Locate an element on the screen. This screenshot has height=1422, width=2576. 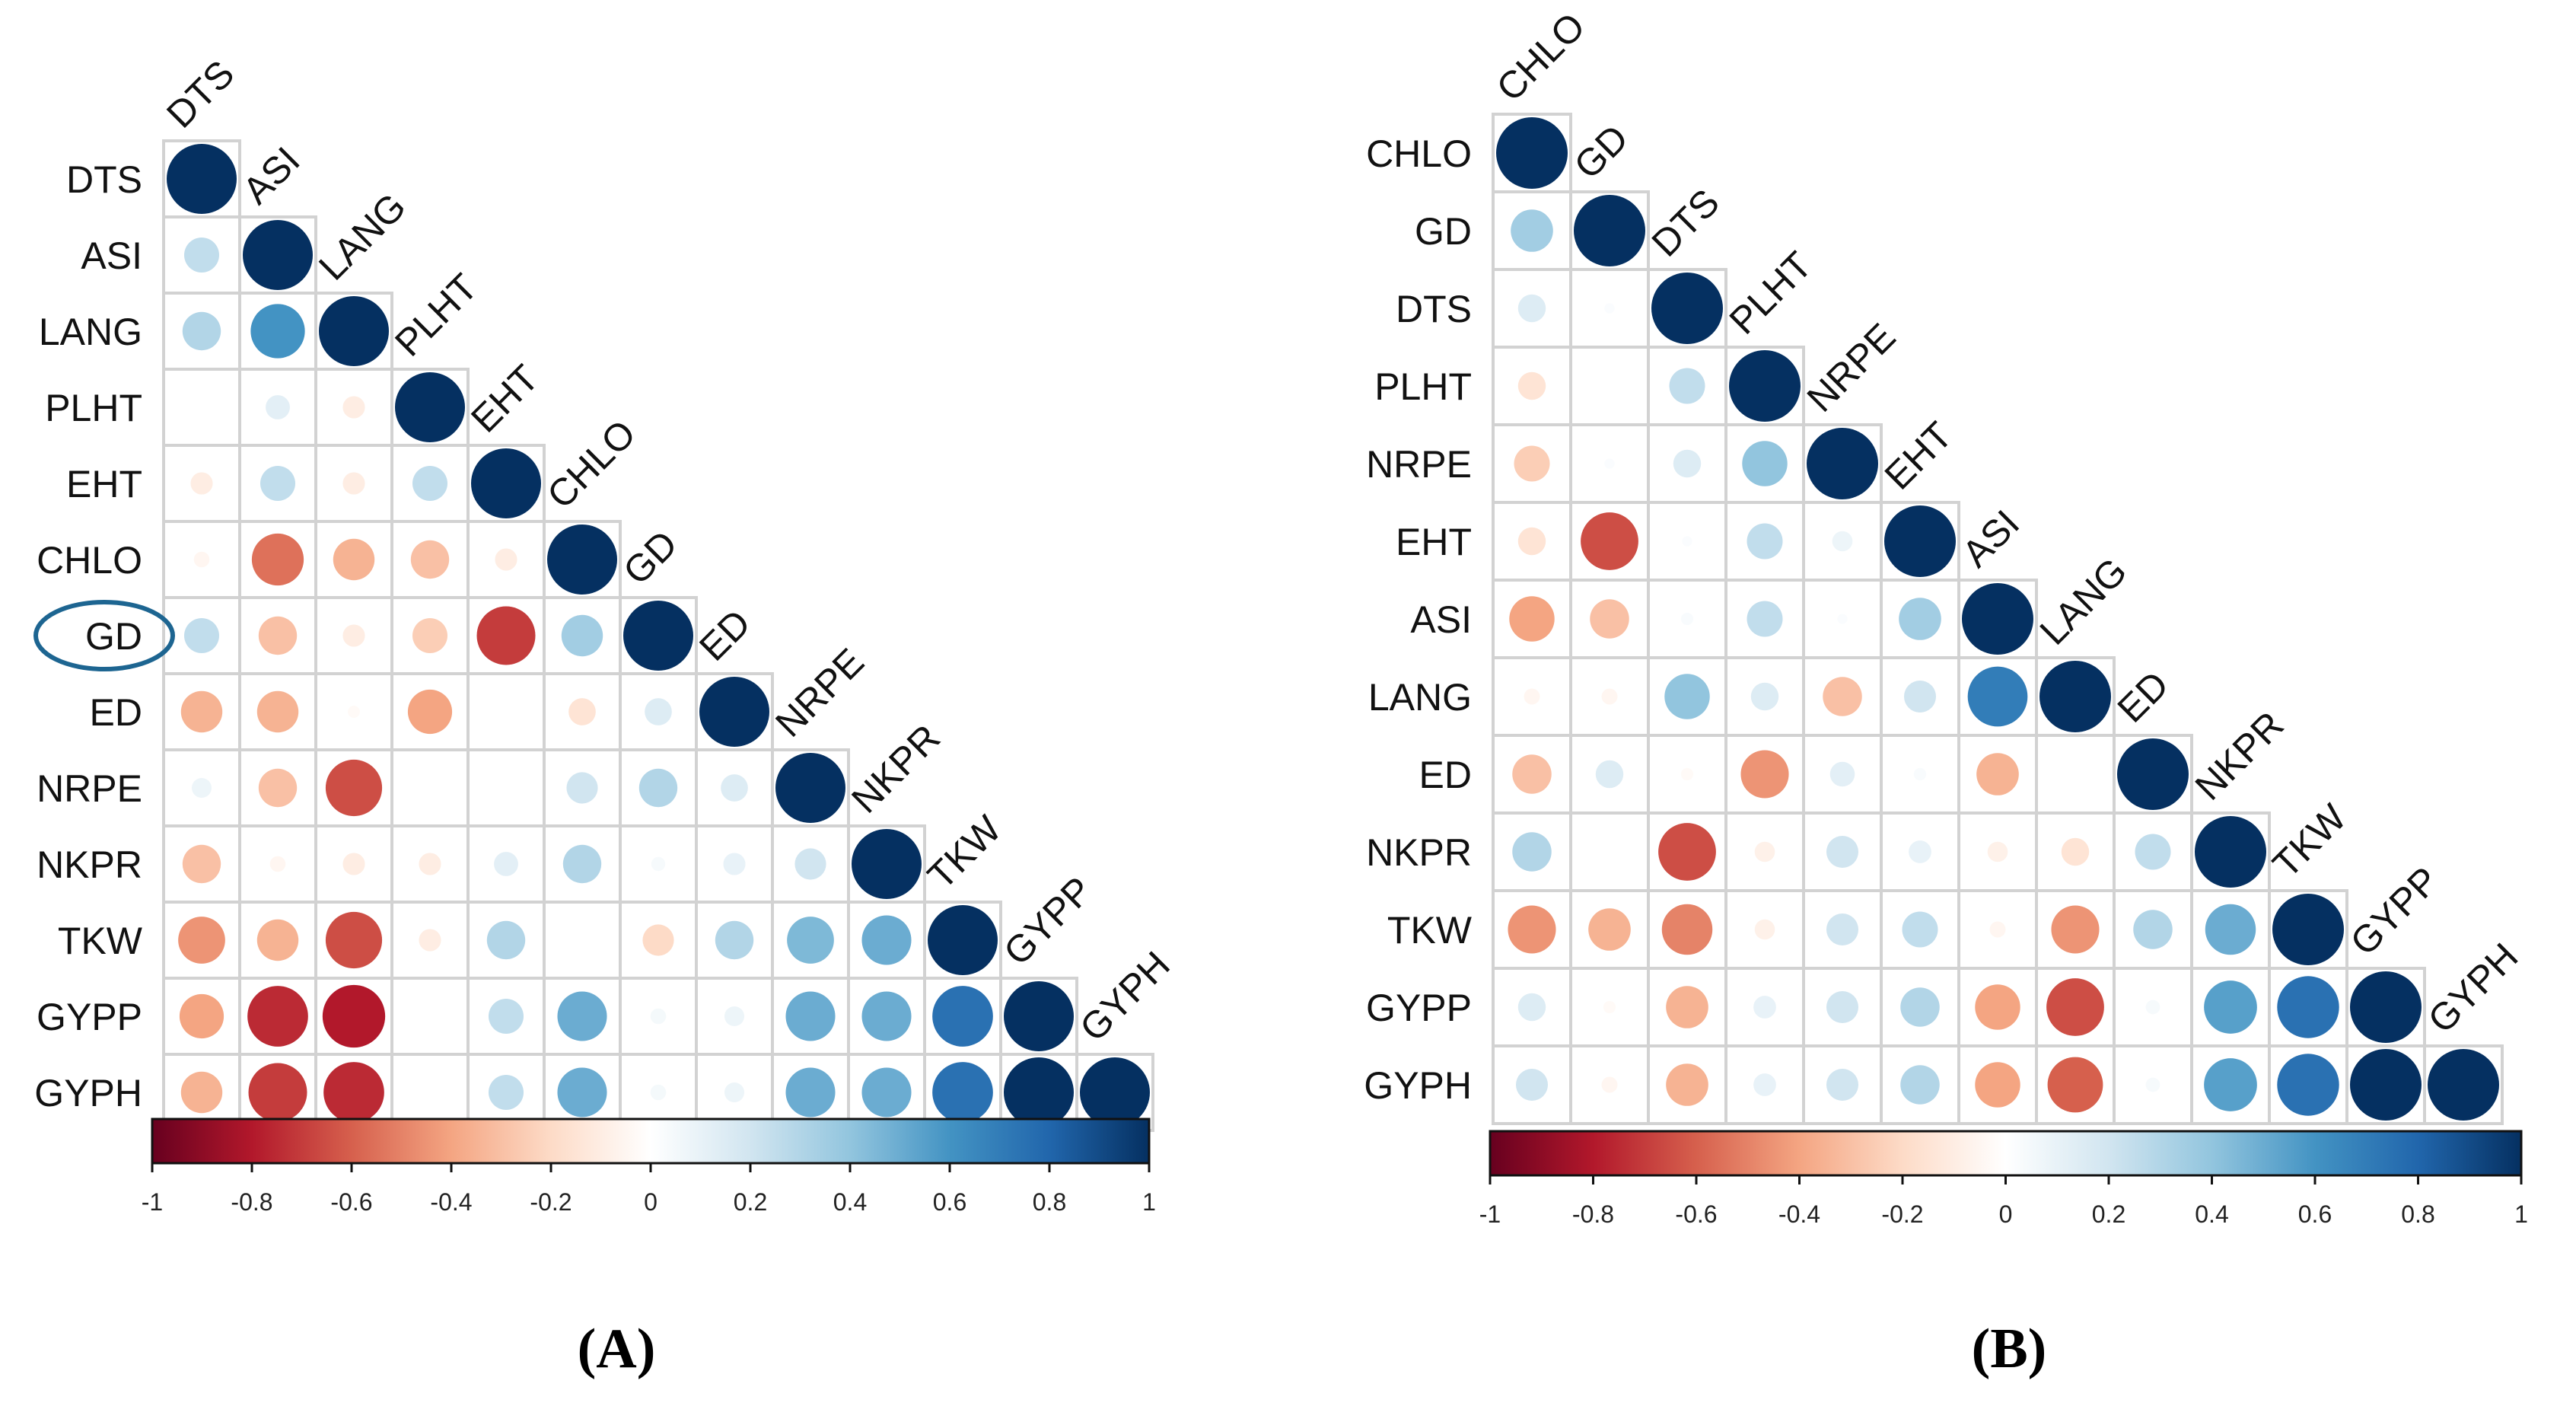
row-label: ED is located at coordinates (116, 712).